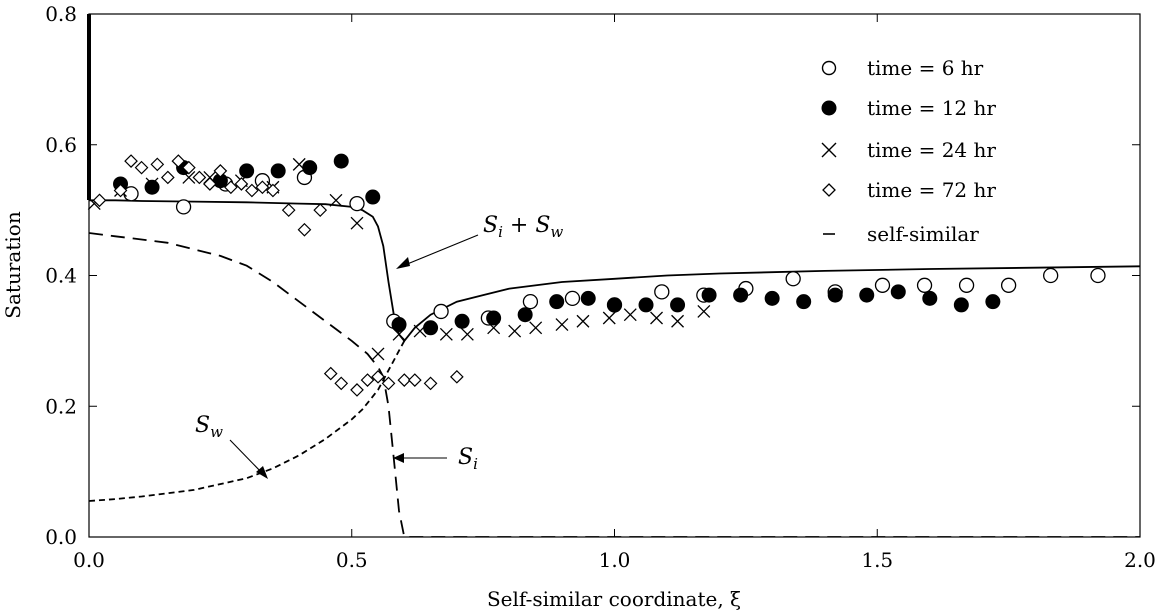 Image resolution: width=1156 pixels, height=613 pixels. I want to click on legend-label-12hr: time = 12 hr, so click(931, 108).